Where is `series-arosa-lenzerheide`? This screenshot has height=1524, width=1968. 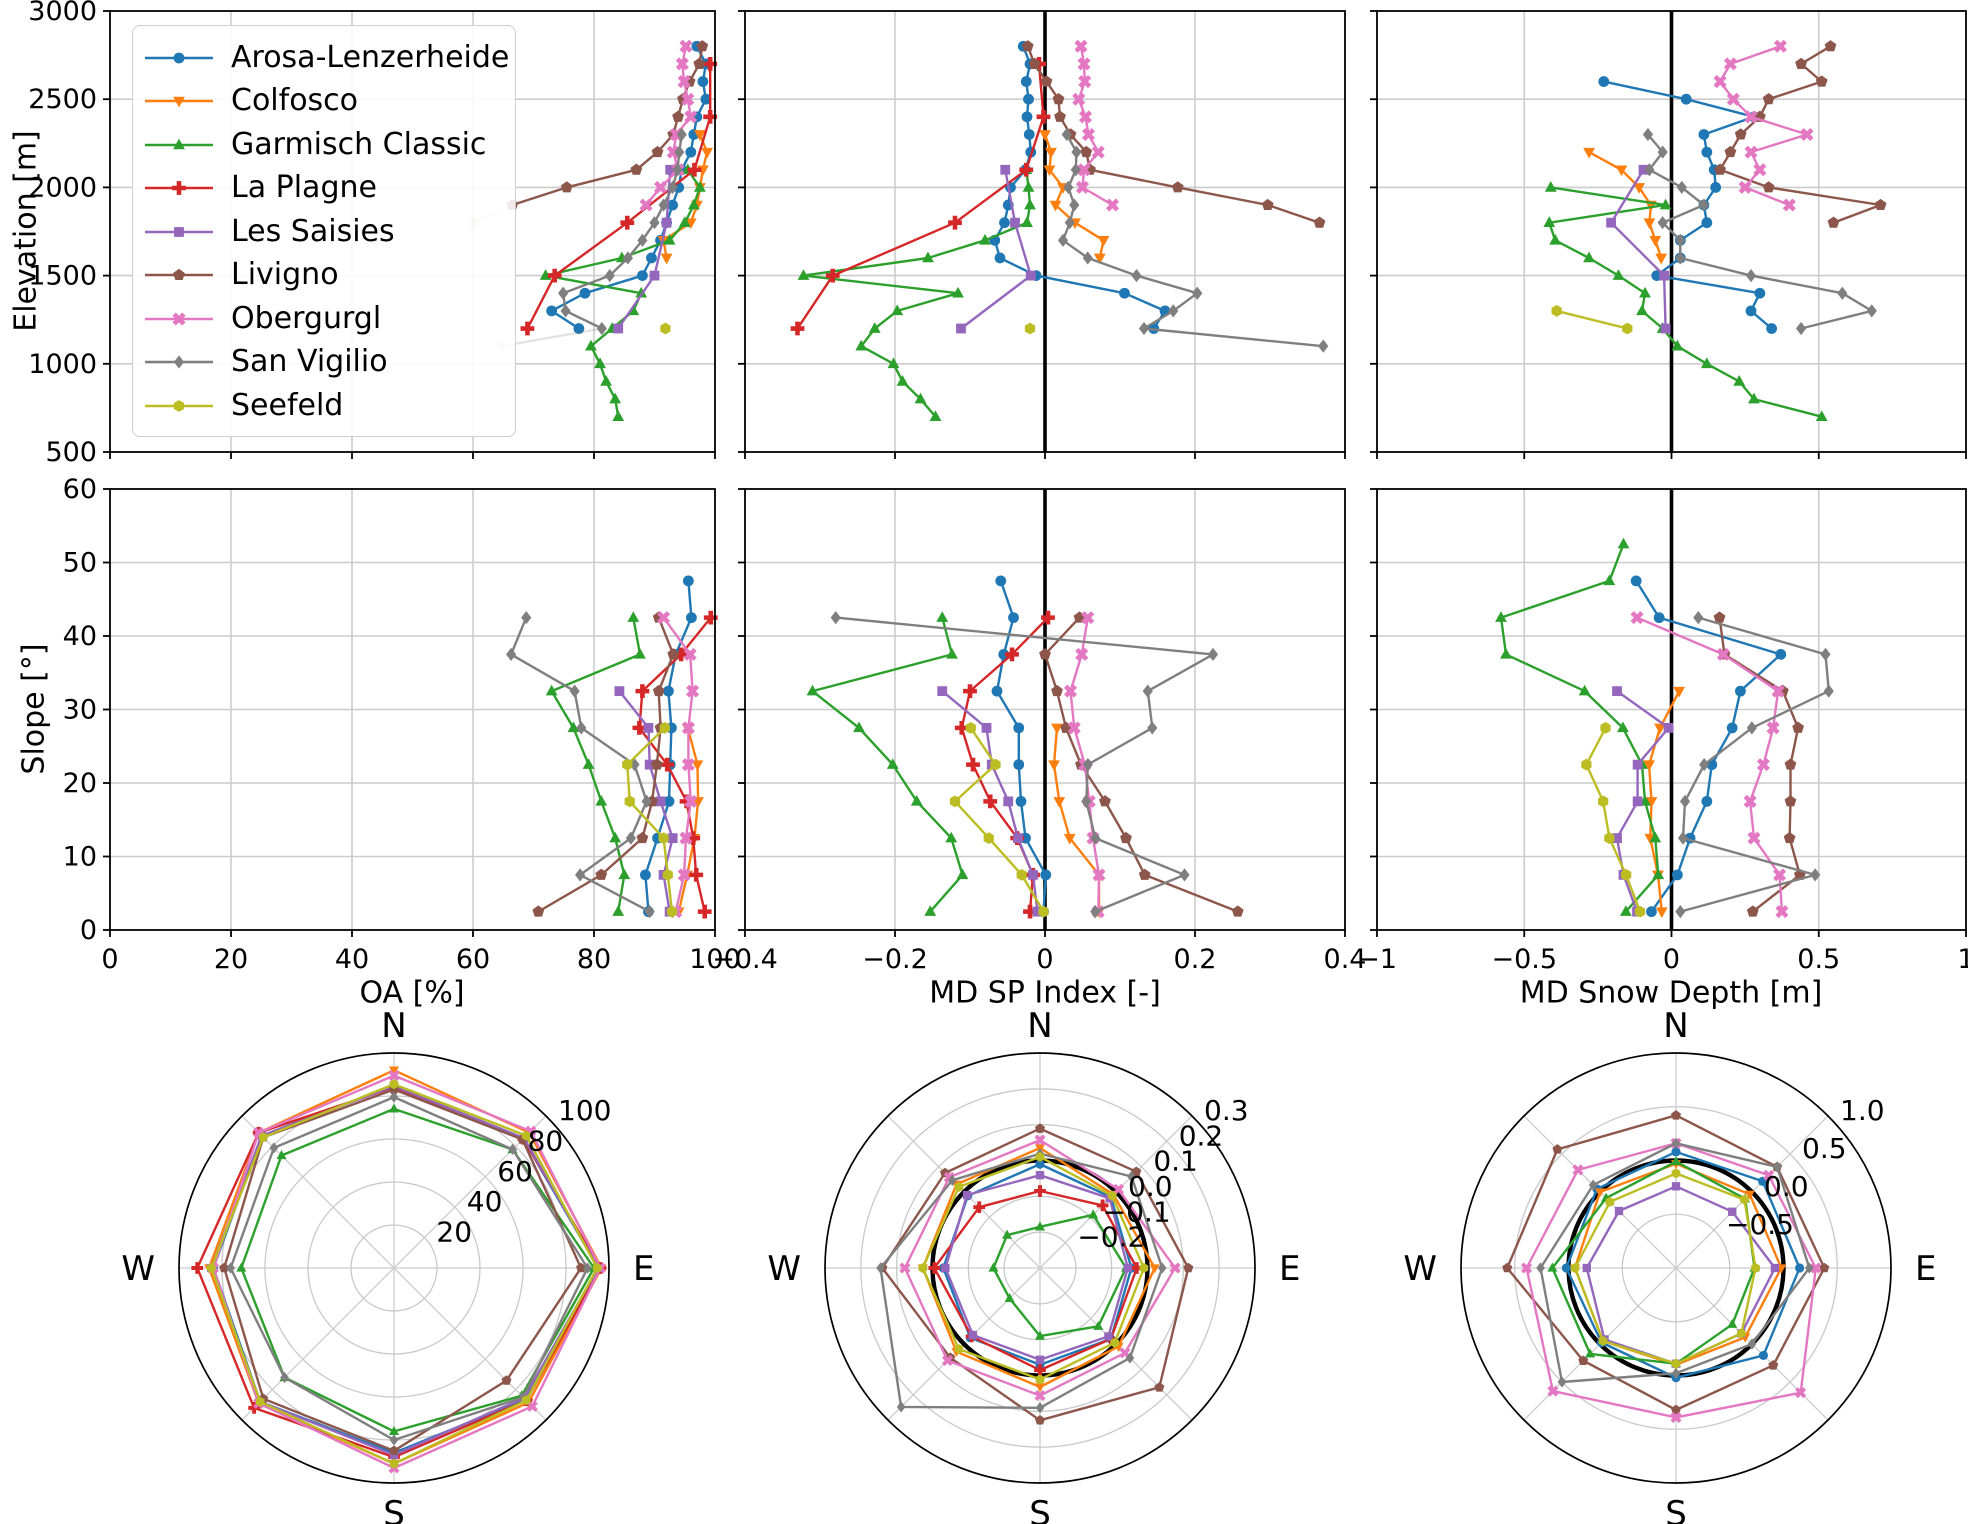 series-arosa-lenzerheide is located at coordinates (1021, 746).